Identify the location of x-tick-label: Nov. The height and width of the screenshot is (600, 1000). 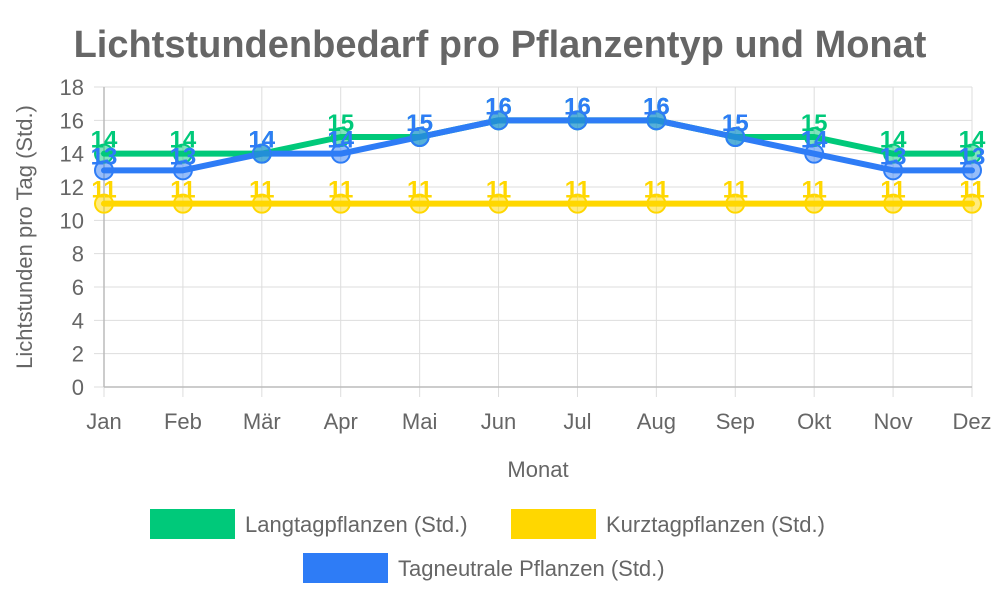
(893, 421).